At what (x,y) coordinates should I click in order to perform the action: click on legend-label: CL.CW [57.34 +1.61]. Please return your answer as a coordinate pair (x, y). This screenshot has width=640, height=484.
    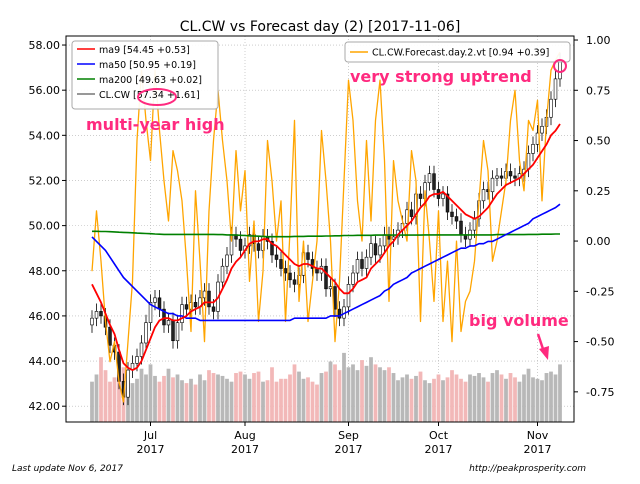
    Looking at the image, I should click on (149, 95).